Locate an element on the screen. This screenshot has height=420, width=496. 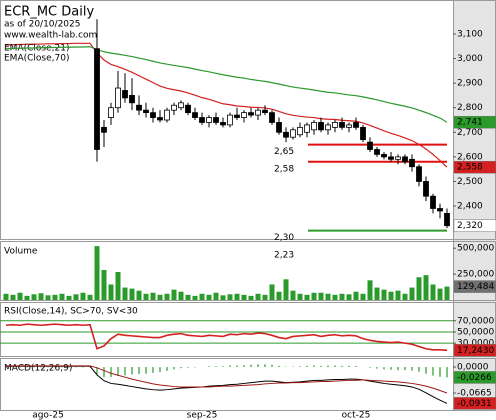
value-box-label: -0,0931 is located at coordinates (474, 404).